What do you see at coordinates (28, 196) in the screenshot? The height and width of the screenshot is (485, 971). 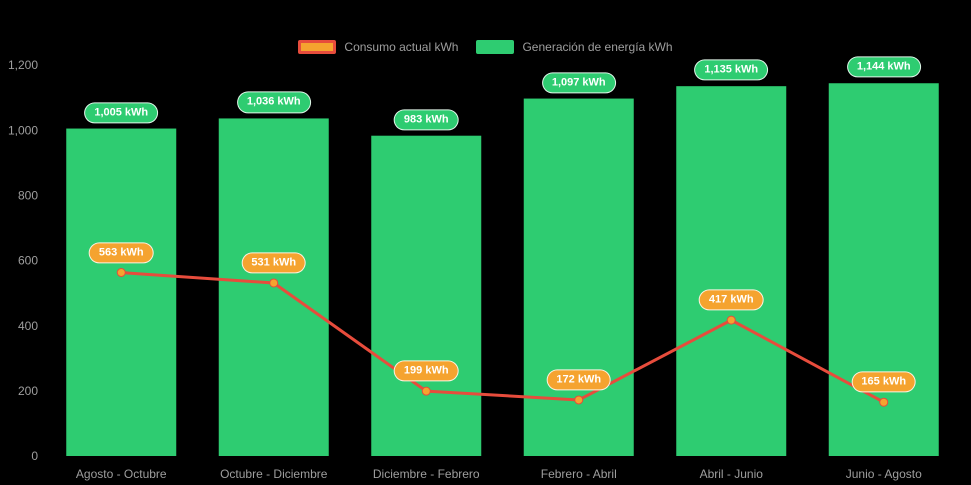 I see `y-axis-tick: 800` at bounding box center [28, 196].